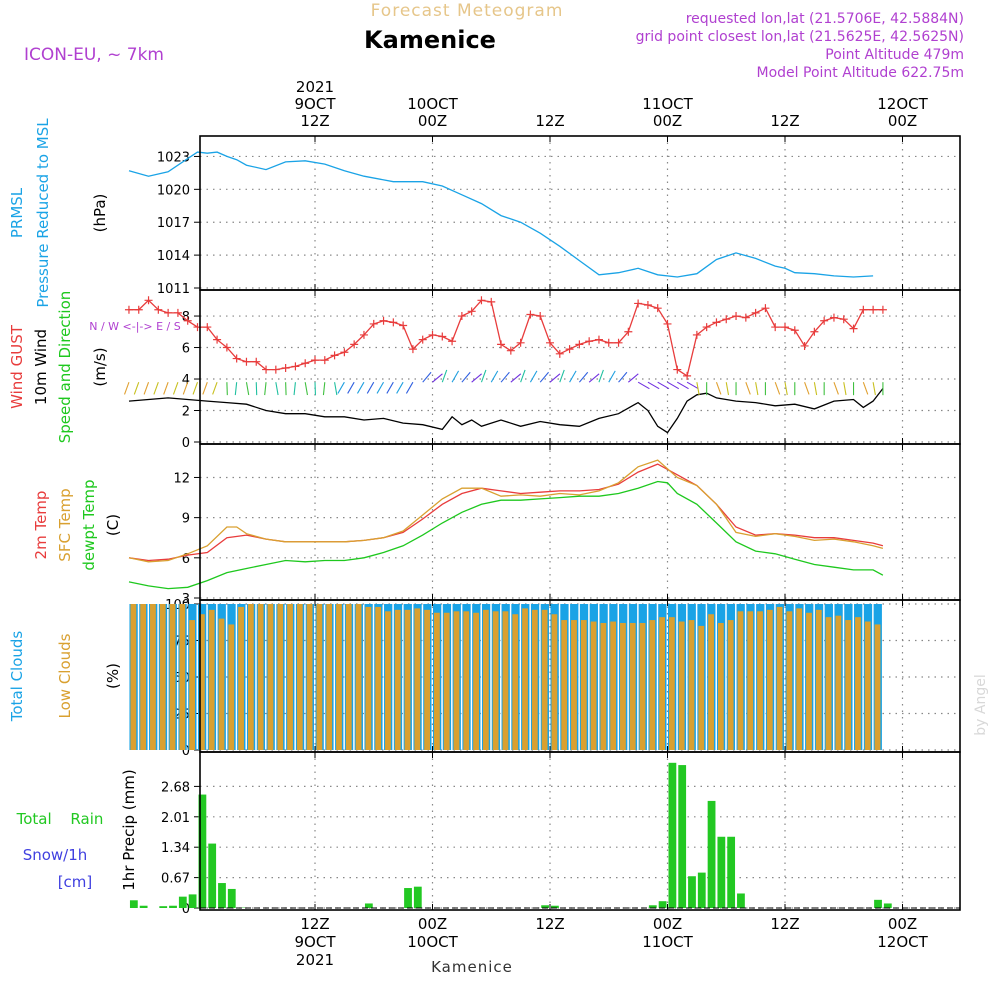  Describe the element at coordinates (17, 366) in the screenshot. I see `wind-gust-label: Wind GUST` at that location.